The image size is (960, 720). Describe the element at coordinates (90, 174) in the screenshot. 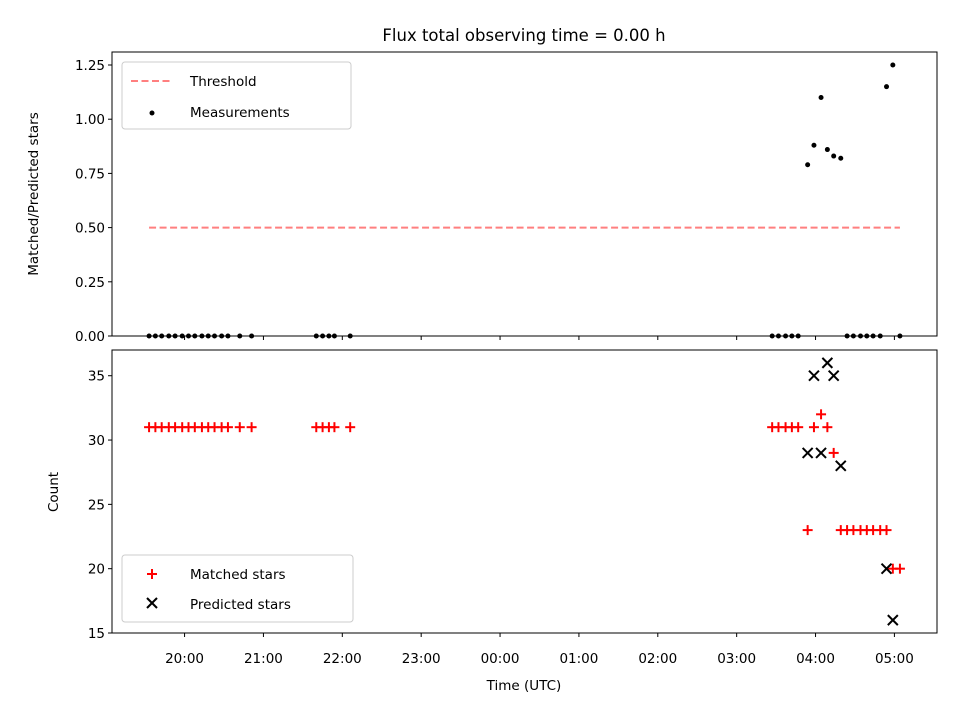

I see `top-y-tick-label: 0.75` at that location.